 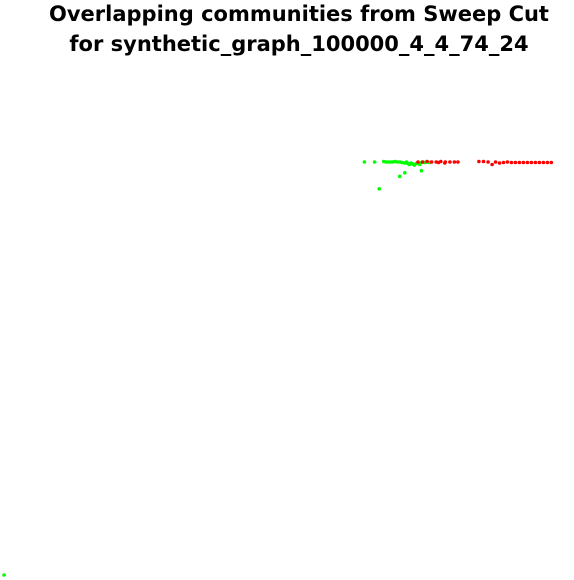 What do you see at coordinates (299, 14) in the screenshot?
I see `chart-title-line-1: Overlapping communities from Sweep Cut` at bounding box center [299, 14].